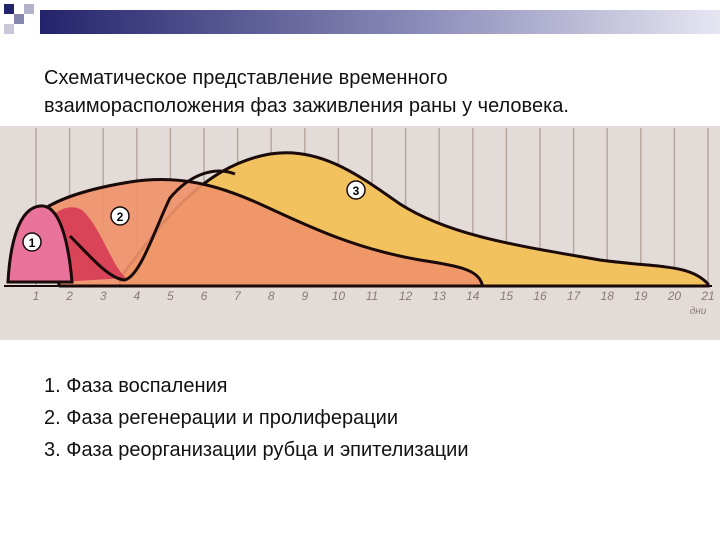 The height and width of the screenshot is (540, 720). Describe the element at coordinates (406, 296) in the screenshot. I see `day-label: 12` at that location.